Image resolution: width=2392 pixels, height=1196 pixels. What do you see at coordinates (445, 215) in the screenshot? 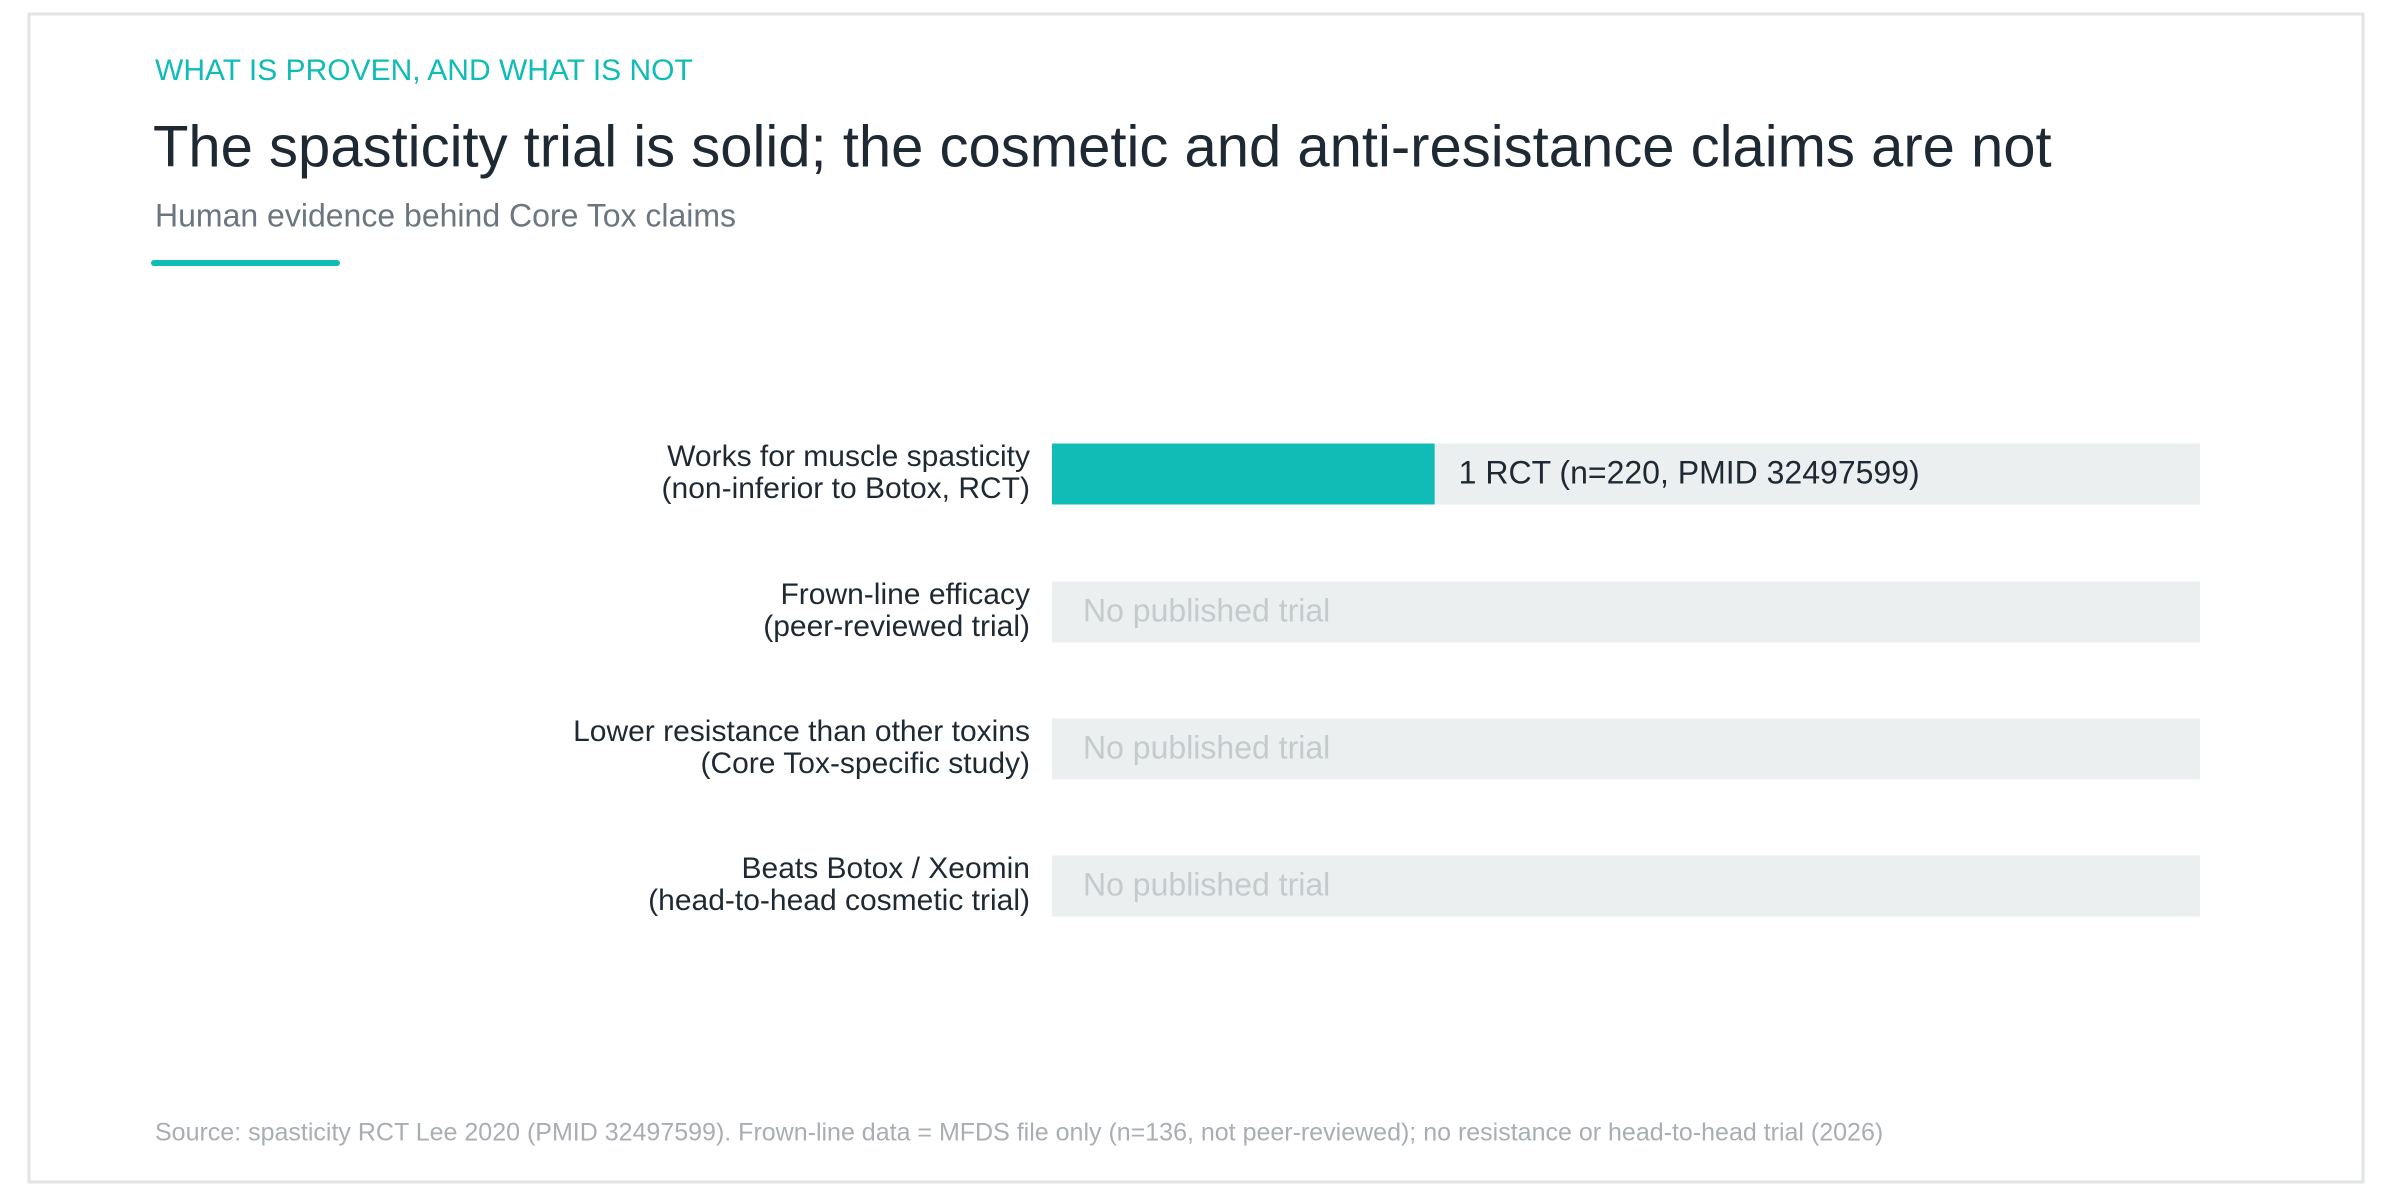
I see `chart-subtitle: Human evidence behind Core Tox claims` at bounding box center [445, 215].